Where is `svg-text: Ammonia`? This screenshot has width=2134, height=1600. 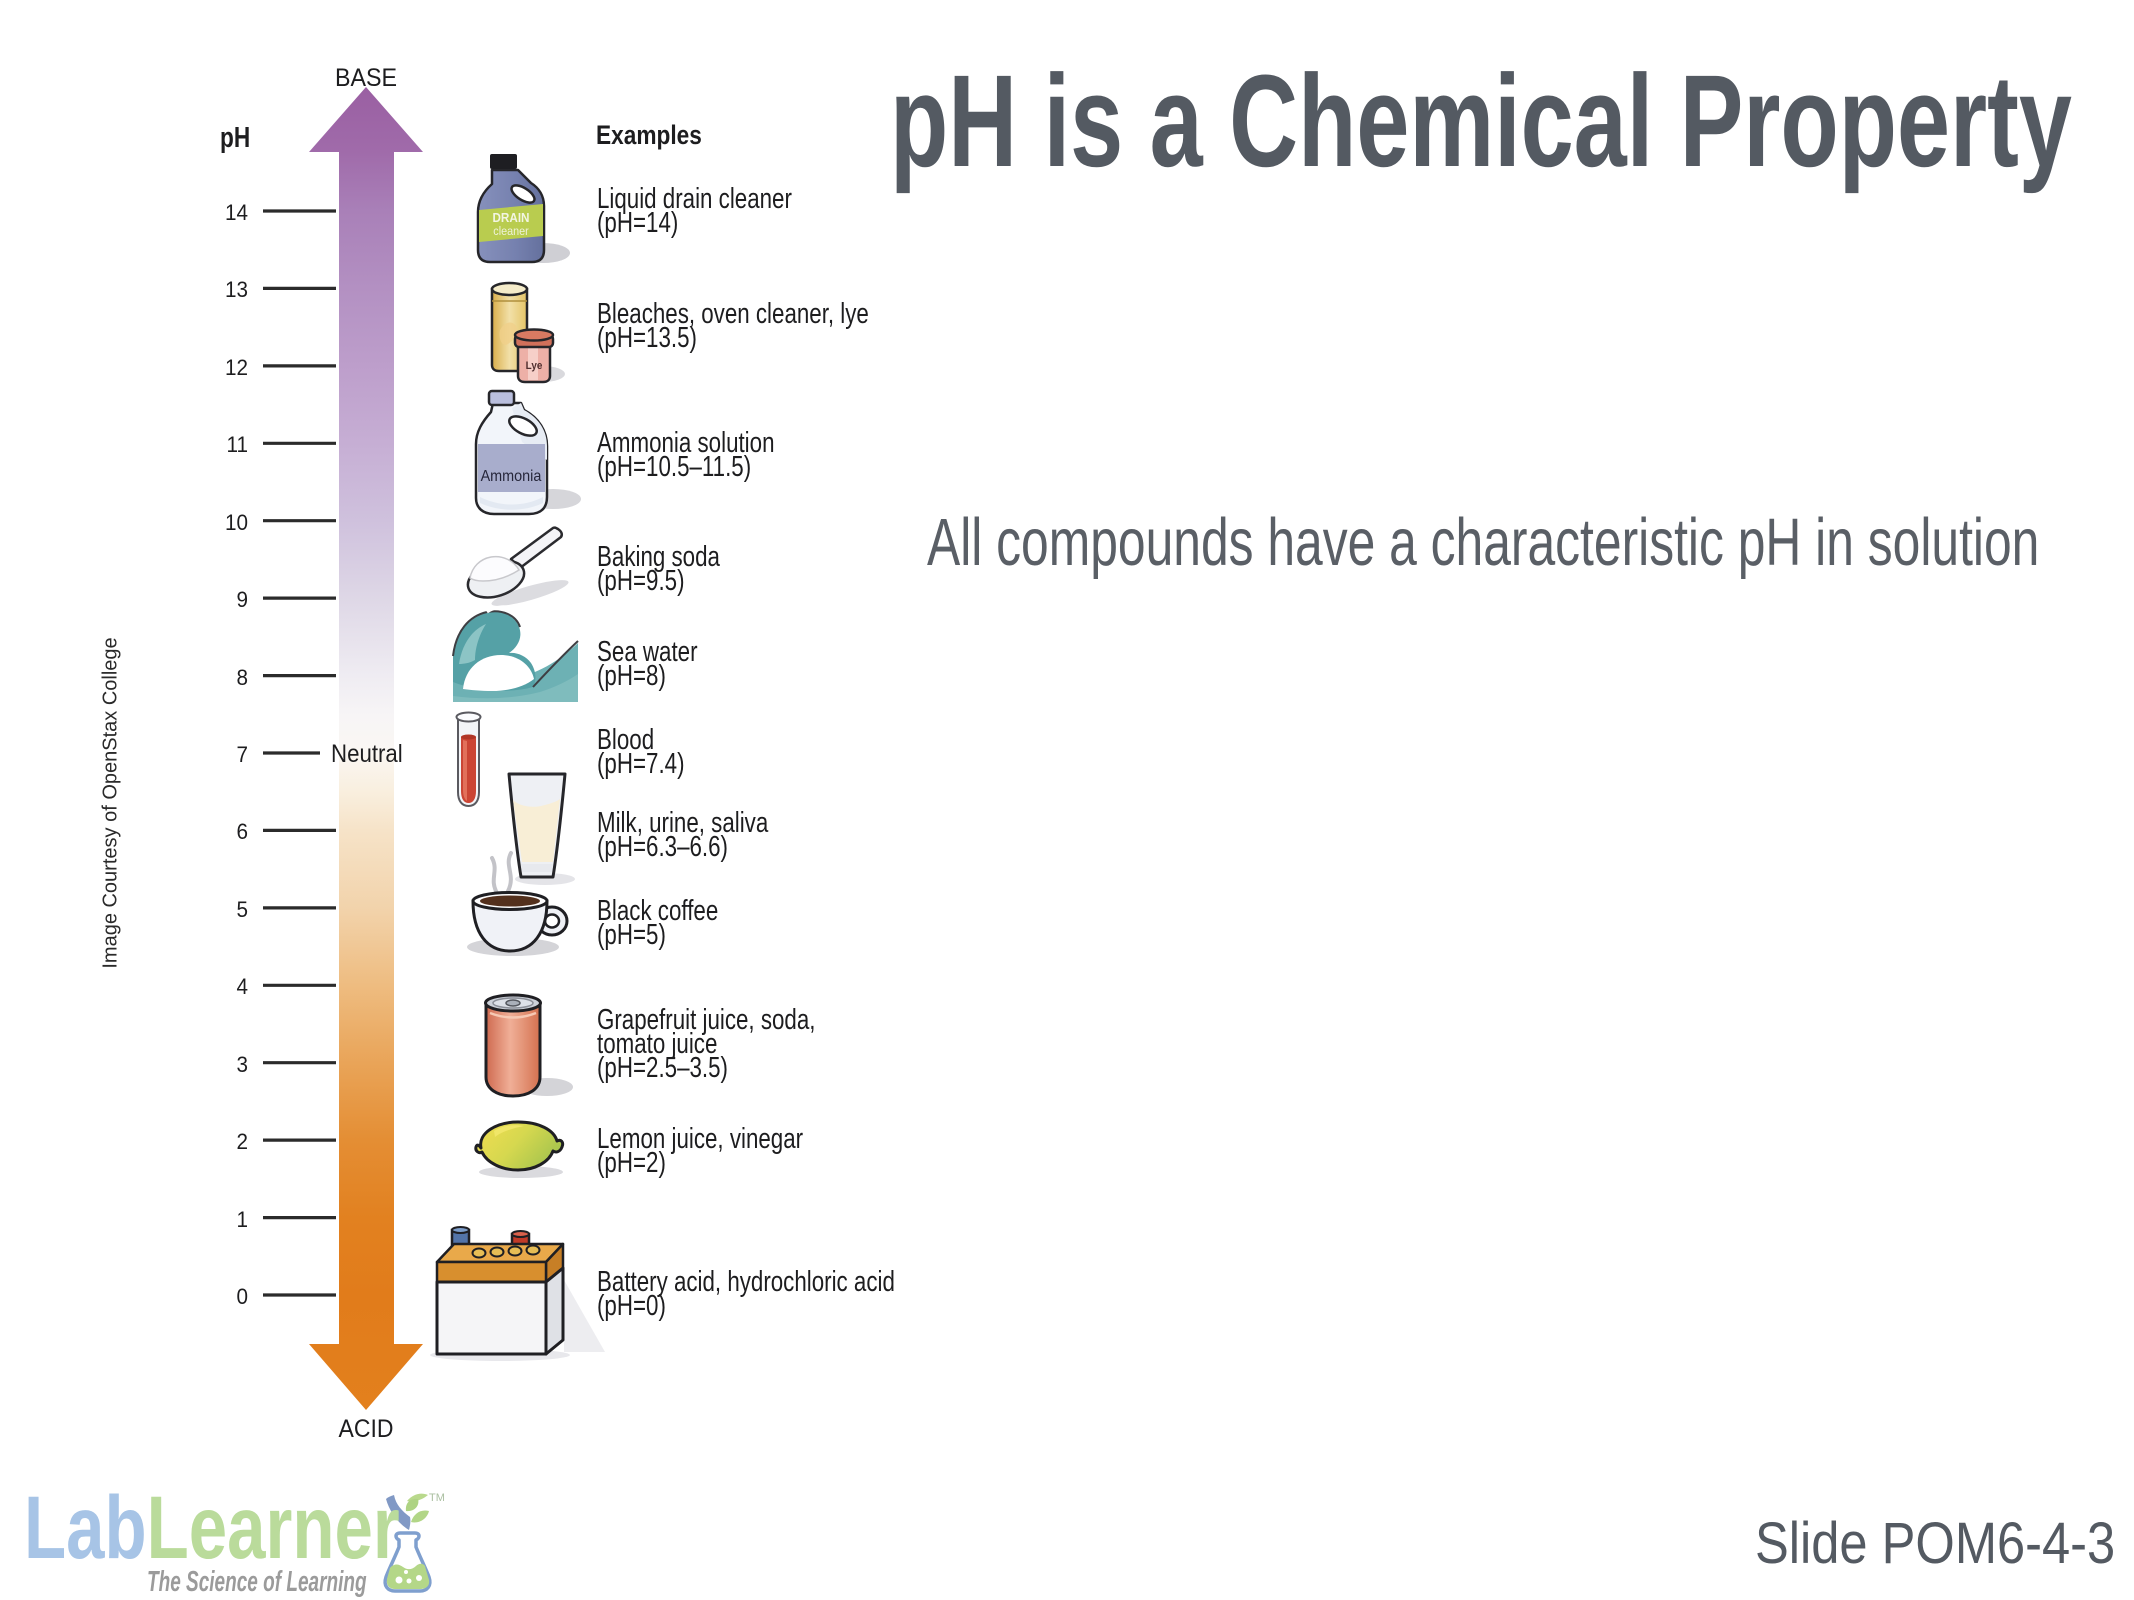 svg-text: Ammonia is located at coordinates (511, 476).